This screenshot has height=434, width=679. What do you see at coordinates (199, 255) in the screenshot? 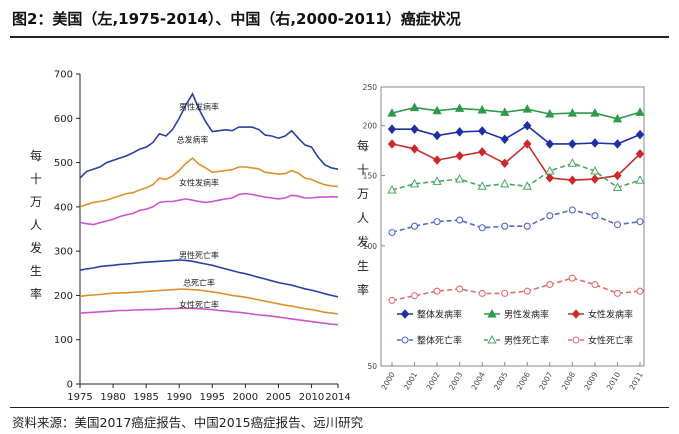
I see `us-series-label: 男性死亡率` at bounding box center [199, 255].